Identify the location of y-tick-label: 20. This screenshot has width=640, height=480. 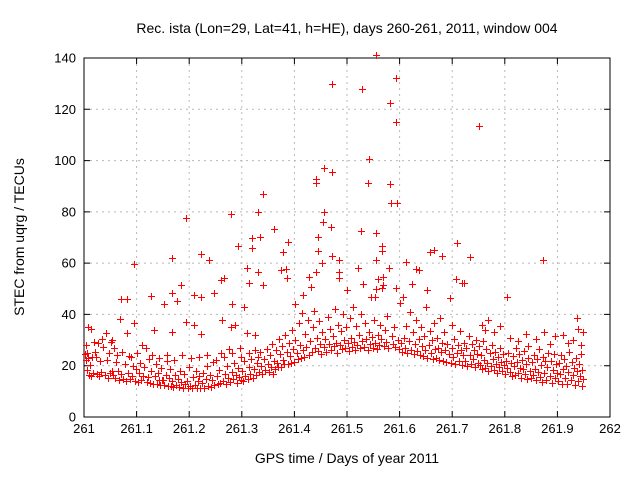
(69, 365).